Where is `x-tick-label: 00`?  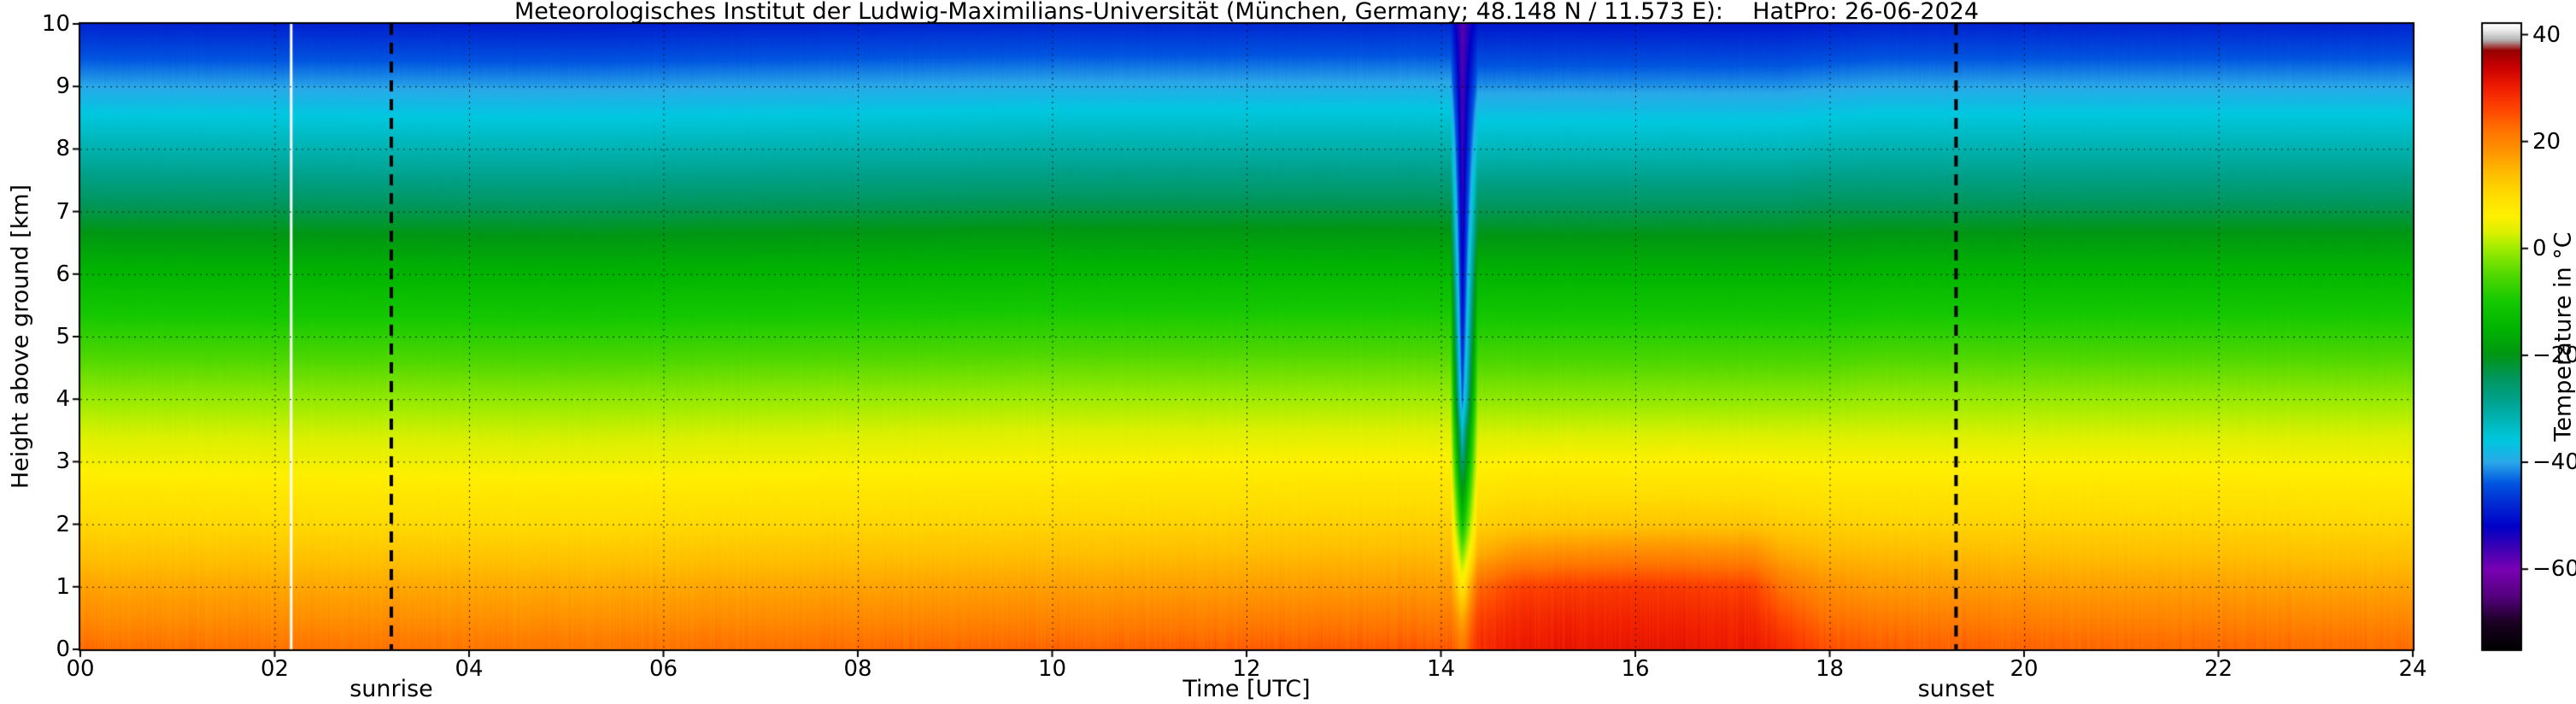 x-tick-label: 00 is located at coordinates (80, 669).